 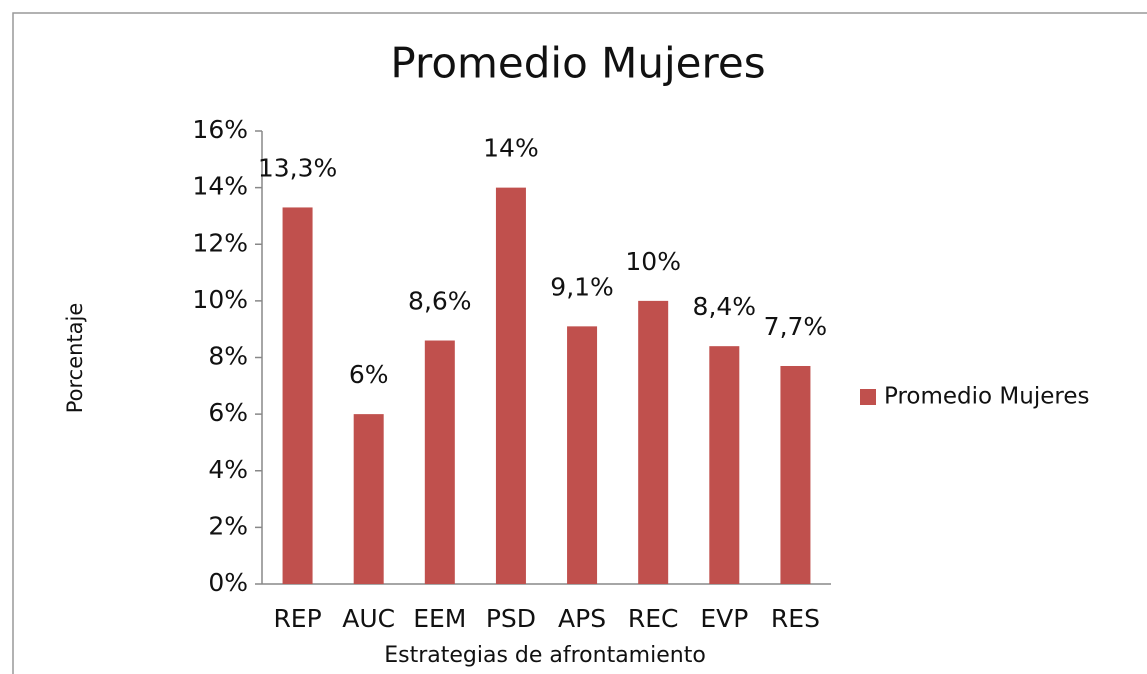 I want to click on x-tick-label: REC, so click(x=653, y=618).